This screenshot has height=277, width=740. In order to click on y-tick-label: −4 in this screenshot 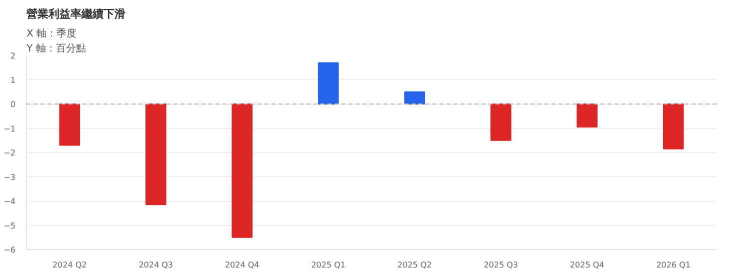, I will do `click(10, 201)`.